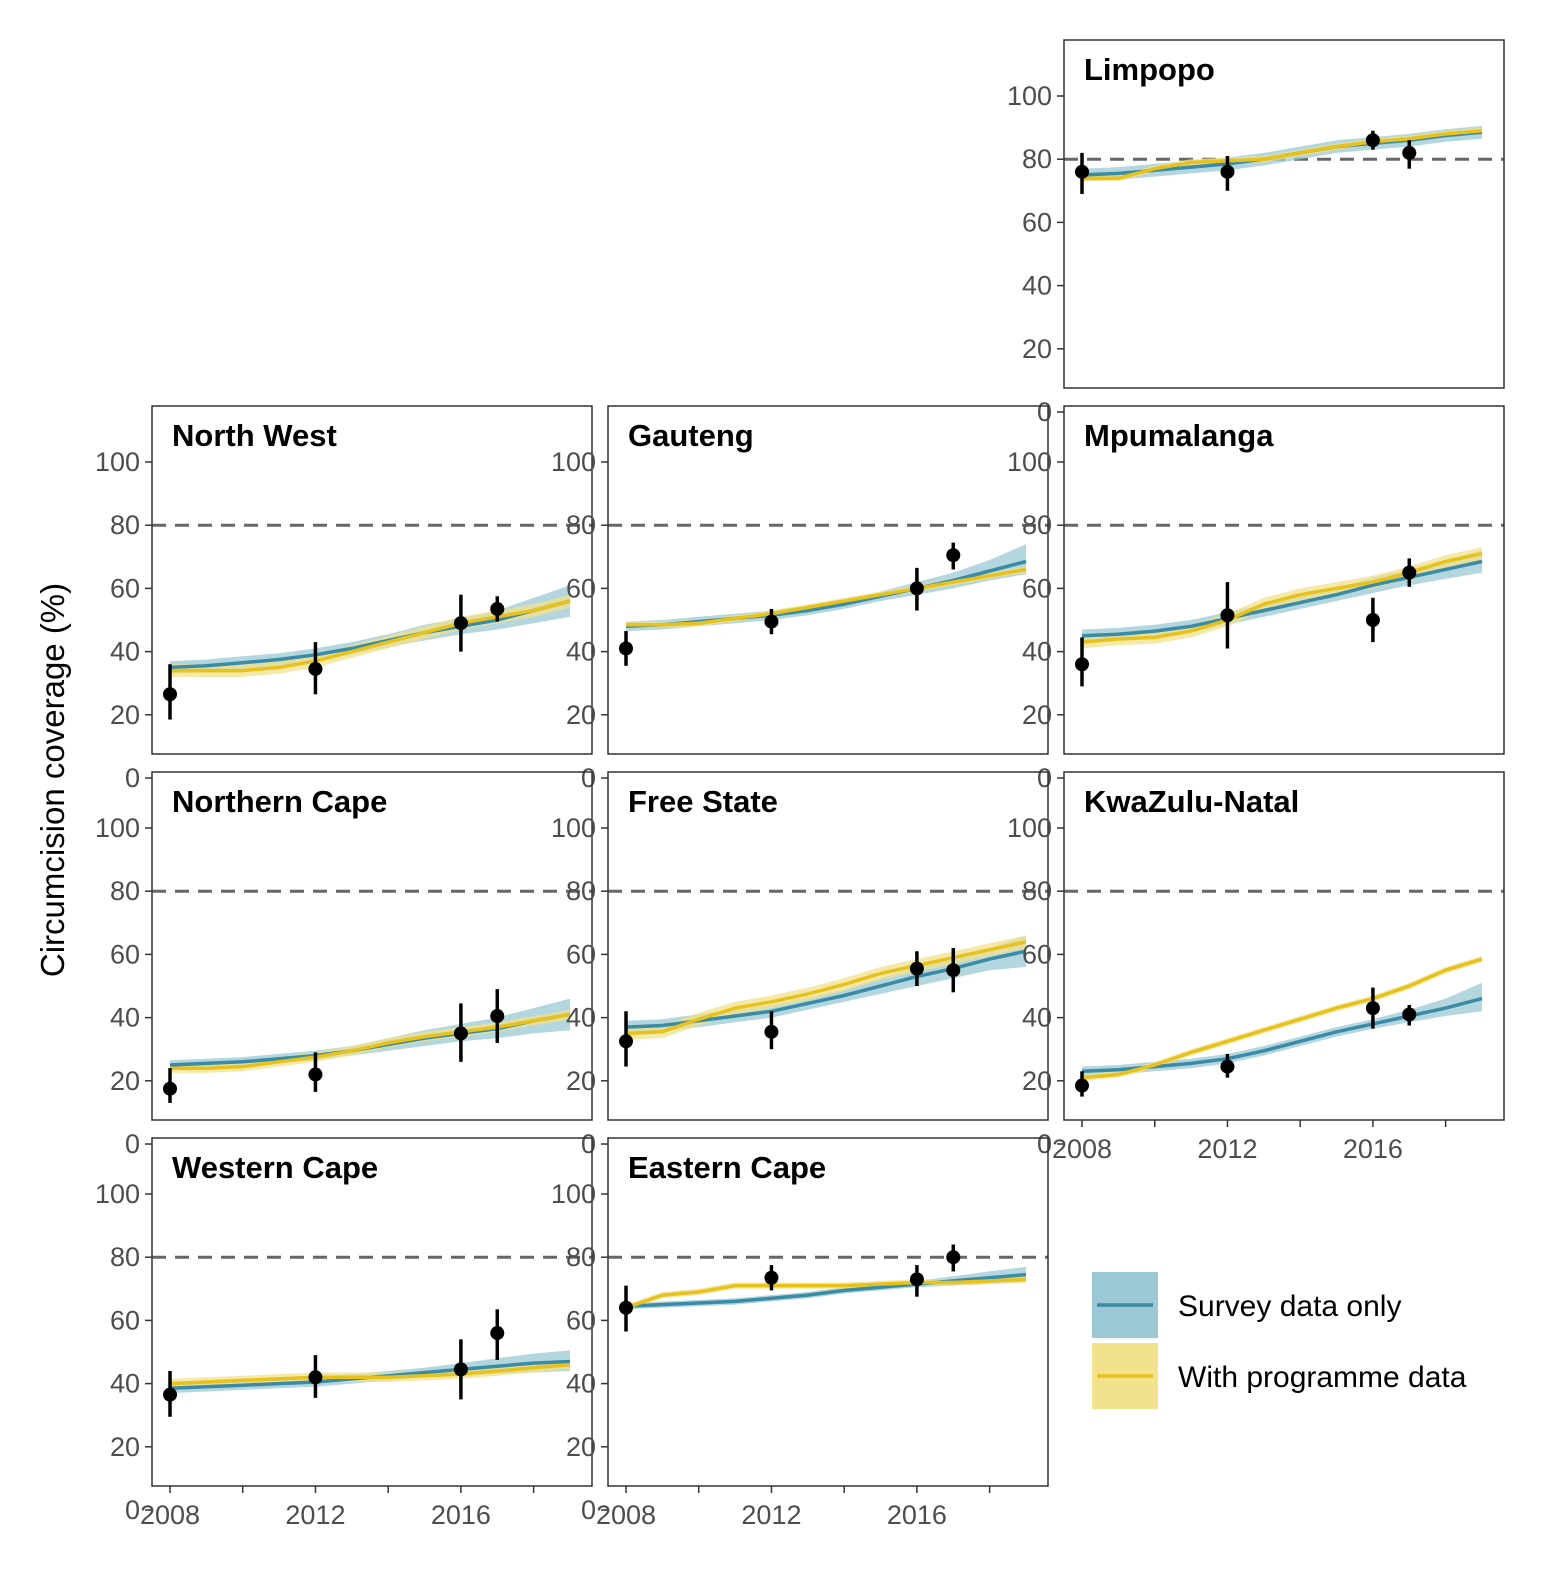 The image size is (1560, 1590). I want to click on legend-label: Survey data only, so click(1289, 1306).